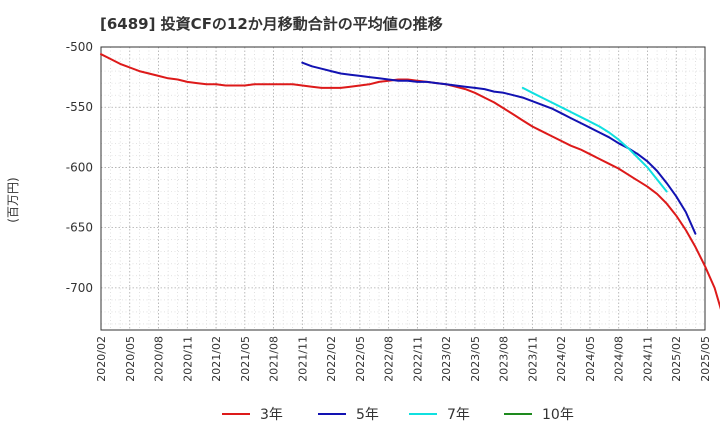 The width and height of the screenshot is (720, 440). I want to click on x-tick-label: 2024/11, so click(647, 359).